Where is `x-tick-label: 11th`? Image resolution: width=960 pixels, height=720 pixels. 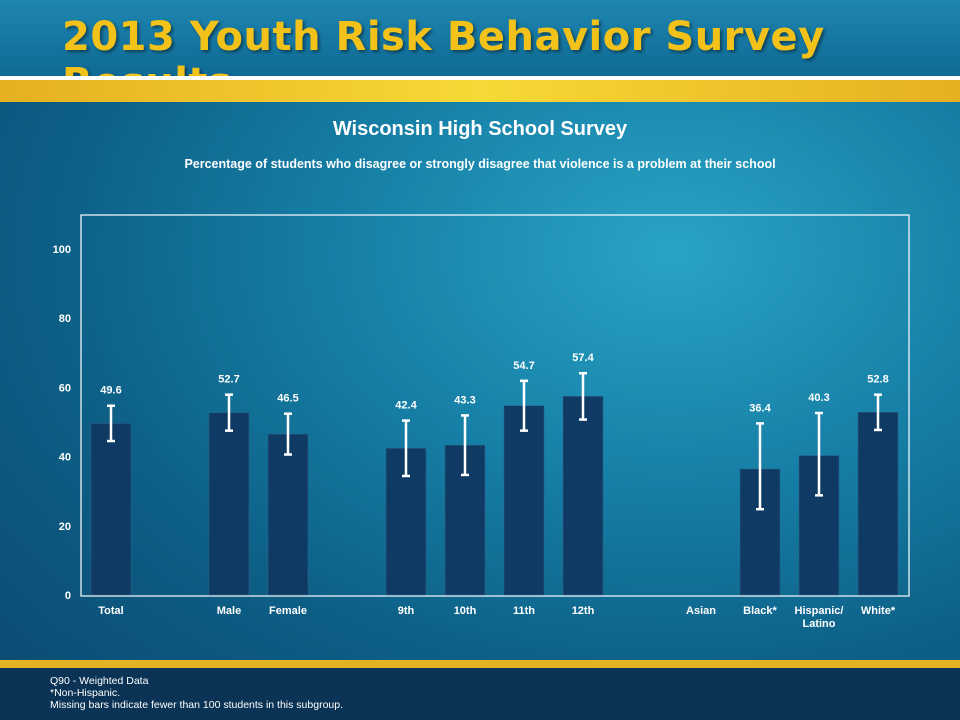
x-tick-label: 11th is located at coordinates (524, 611).